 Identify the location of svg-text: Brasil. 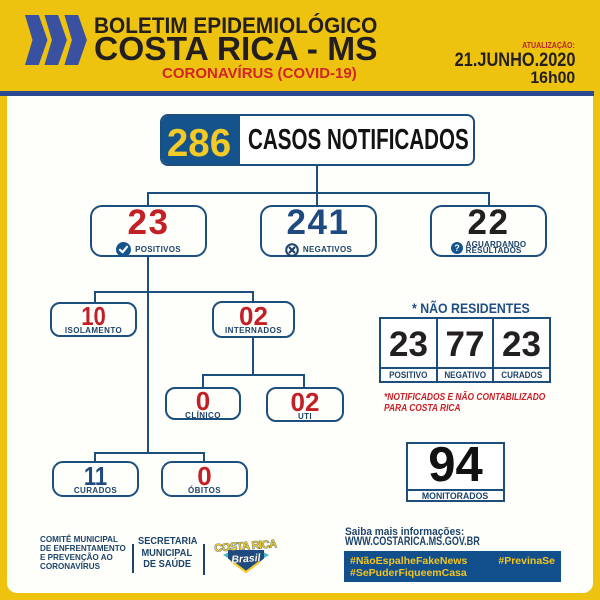
(246, 559).